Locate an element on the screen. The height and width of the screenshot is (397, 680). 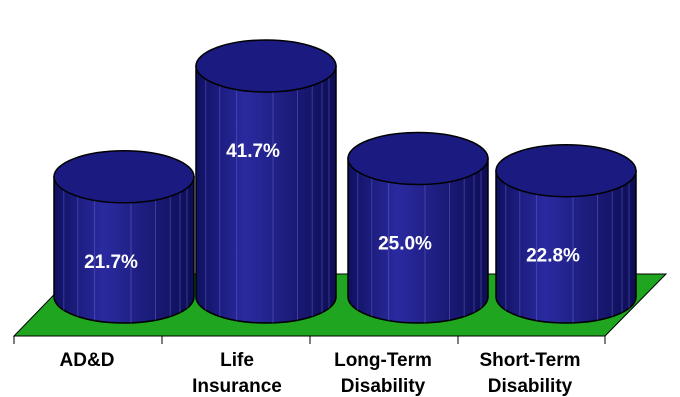
data-label: 21.7% is located at coordinates (111, 262).